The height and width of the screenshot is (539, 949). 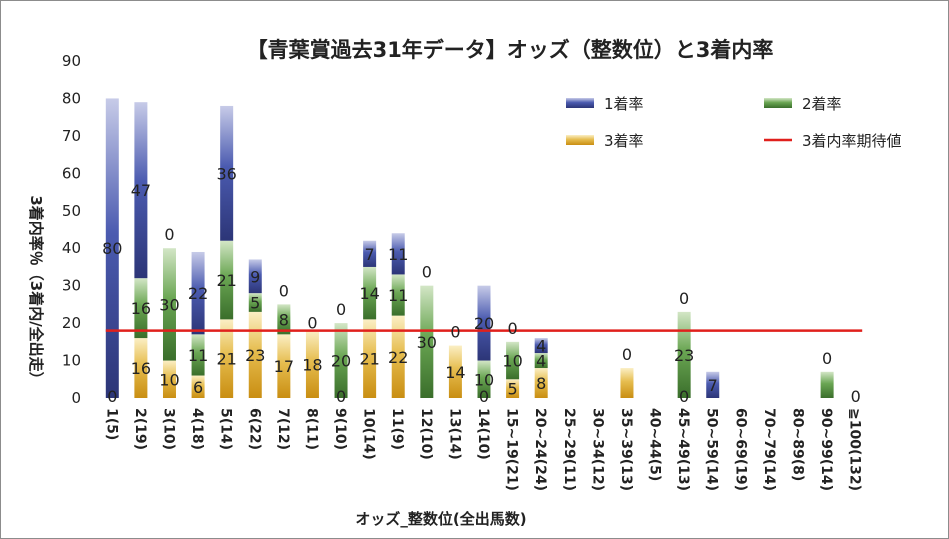 I want to click on data-label: 5, so click(x=512, y=389).